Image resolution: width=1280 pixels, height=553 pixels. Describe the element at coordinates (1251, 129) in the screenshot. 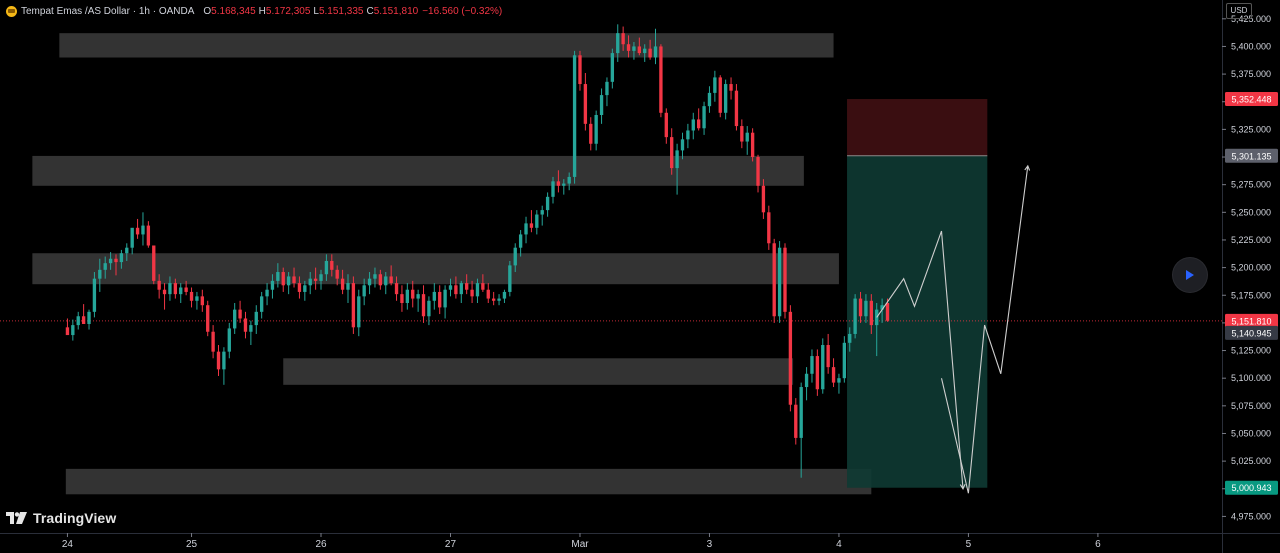

I see `price-tick-label: 5,325.000` at that location.